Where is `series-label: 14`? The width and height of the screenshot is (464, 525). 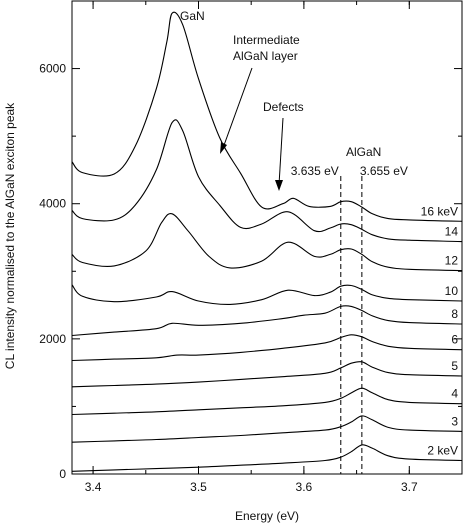
series-label: 14 is located at coordinates (452, 232).